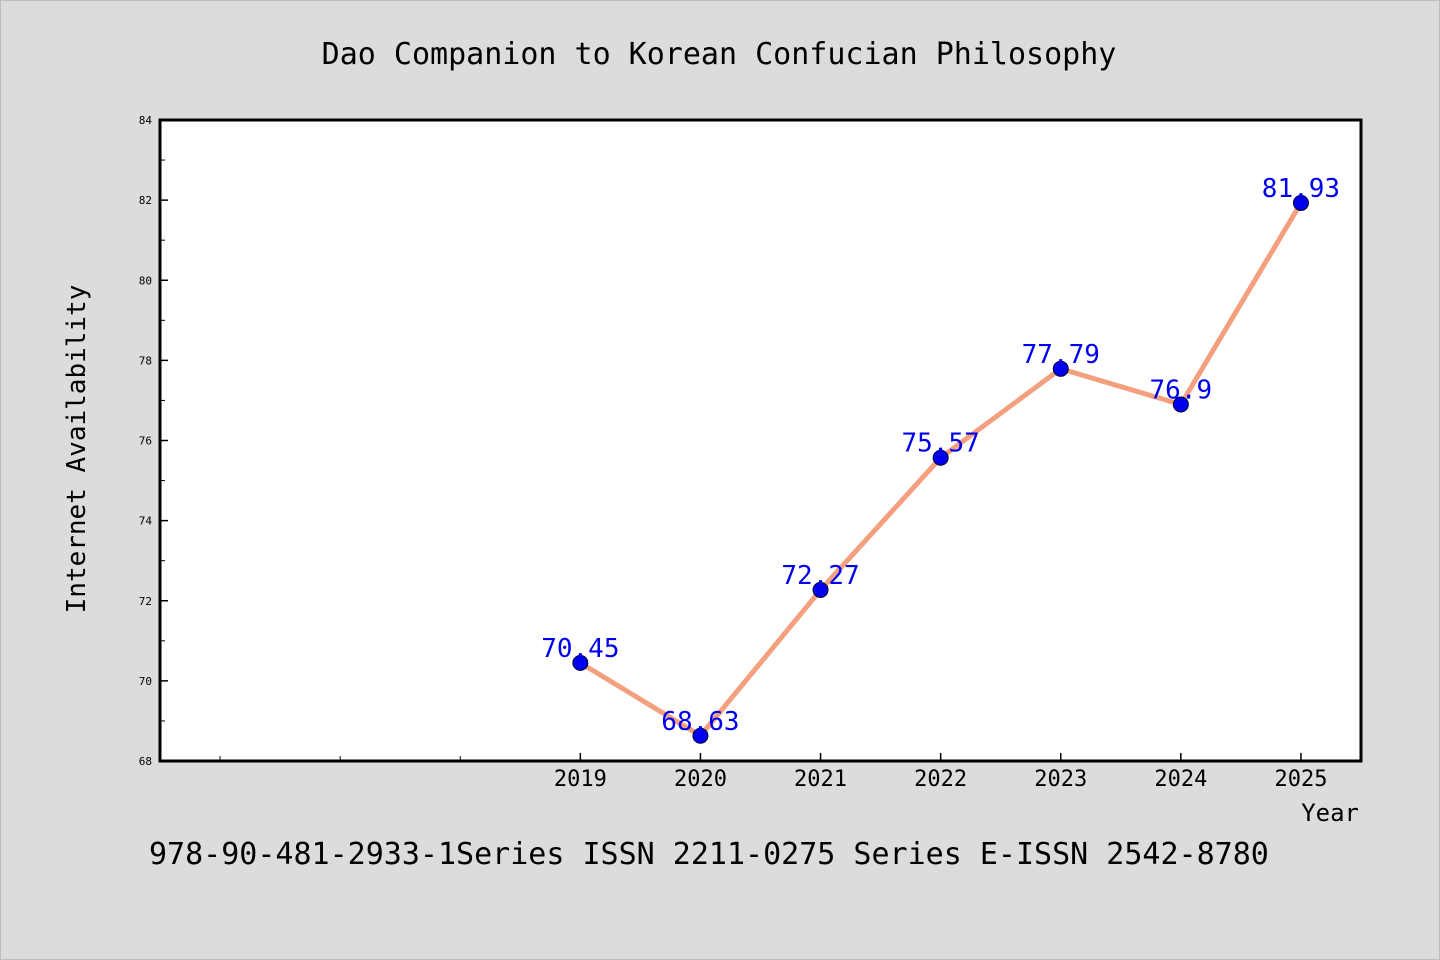  I want to click on data-label-2025: 81.93, so click(1301, 189).